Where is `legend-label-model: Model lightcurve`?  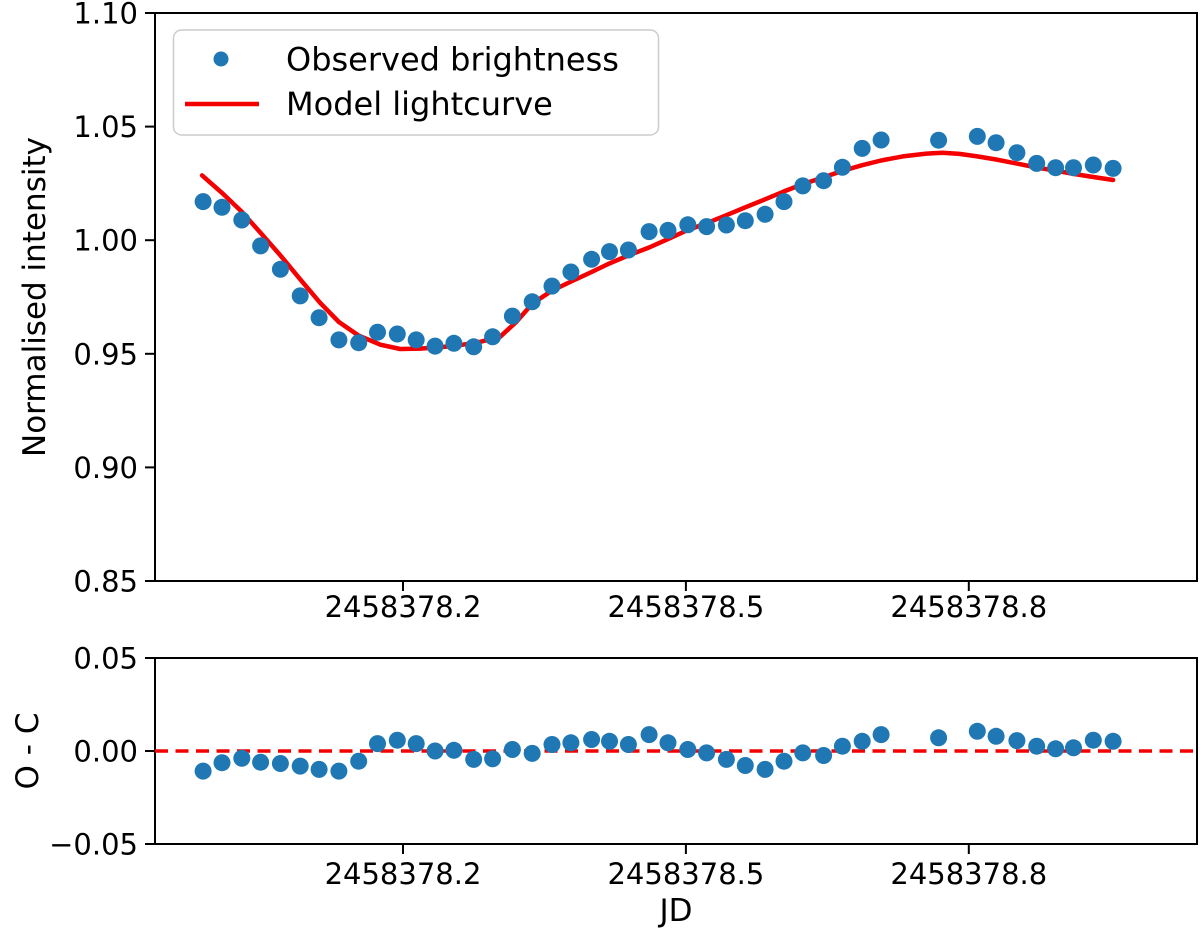 legend-label-model: Model lightcurve is located at coordinates (419, 104).